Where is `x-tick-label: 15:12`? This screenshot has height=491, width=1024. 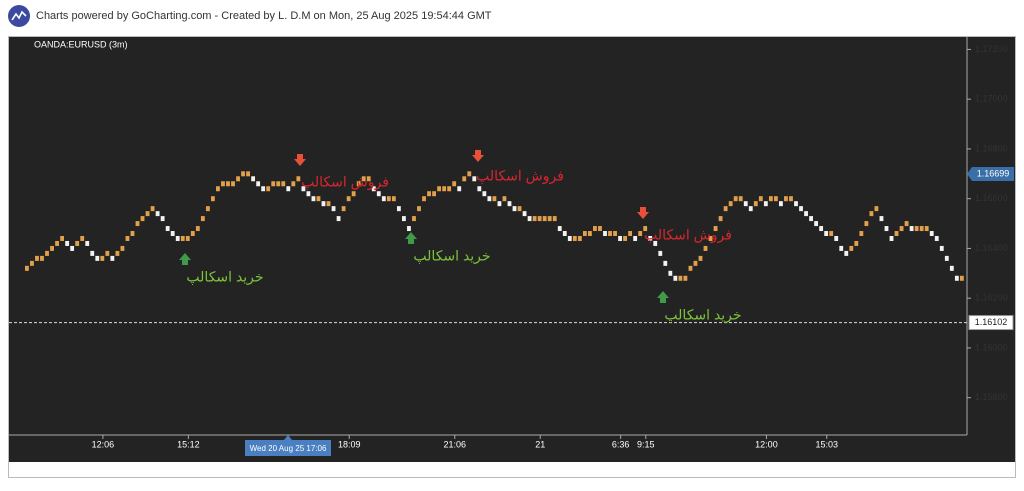
x-tick-label: 15:12 is located at coordinates (188, 444).